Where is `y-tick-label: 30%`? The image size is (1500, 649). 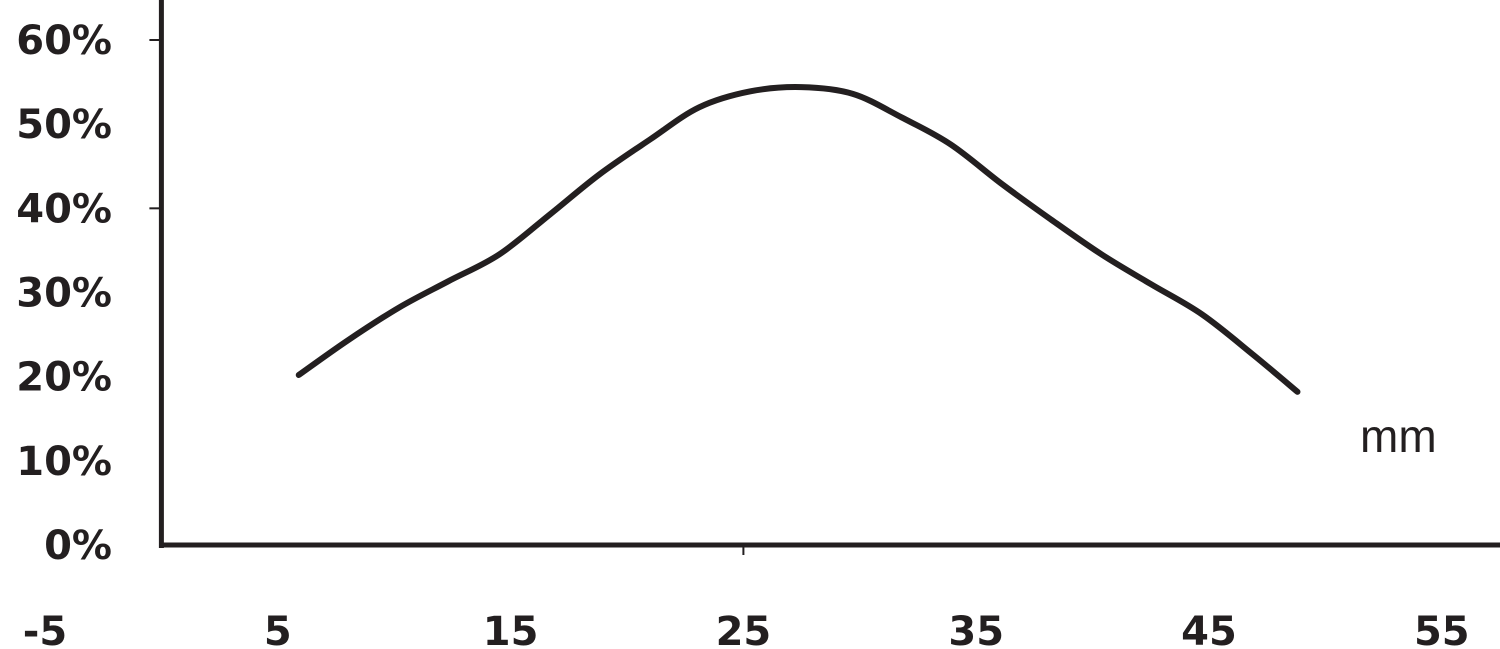
y-tick-label: 30% is located at coordinates (64, 294).